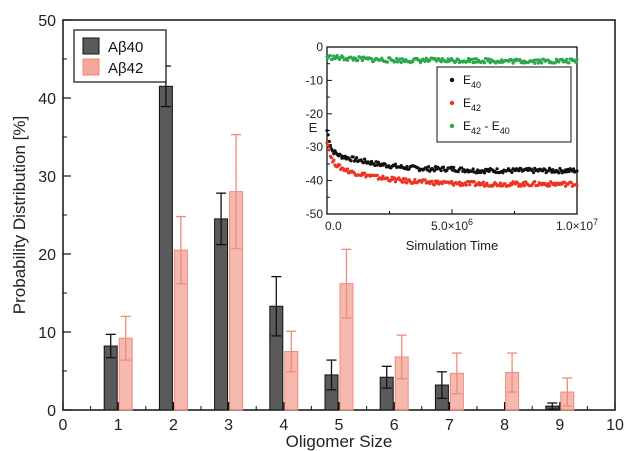 The image size is (633, 451). What do you see at coordinates (221, 314) in the screenshot?
I see `bar-ab40` at bounding box center [221, 314].